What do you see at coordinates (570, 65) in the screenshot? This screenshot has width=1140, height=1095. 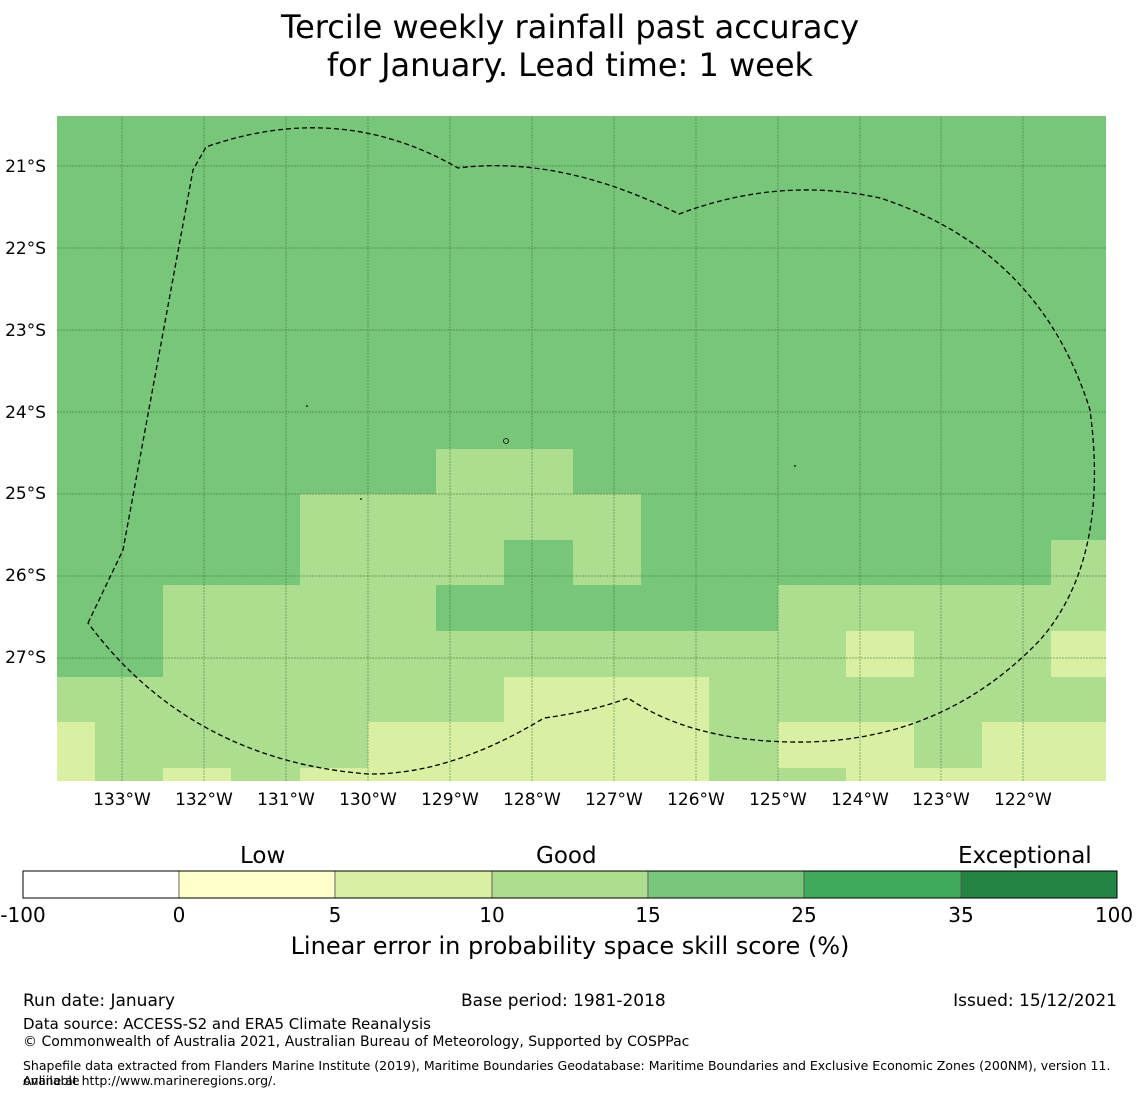 I see `chart-title-line-2: for January. Lead time: 1 week` at bounding box center [570, 65].